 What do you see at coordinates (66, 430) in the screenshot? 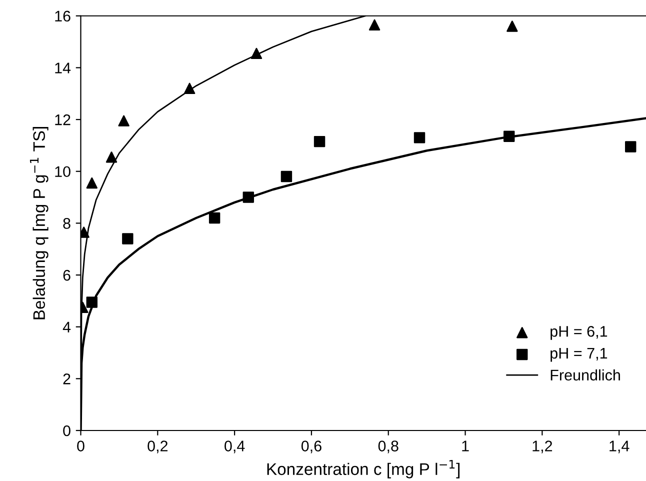
I see `y-tick-label: 0` at bounding box center [66, 430].